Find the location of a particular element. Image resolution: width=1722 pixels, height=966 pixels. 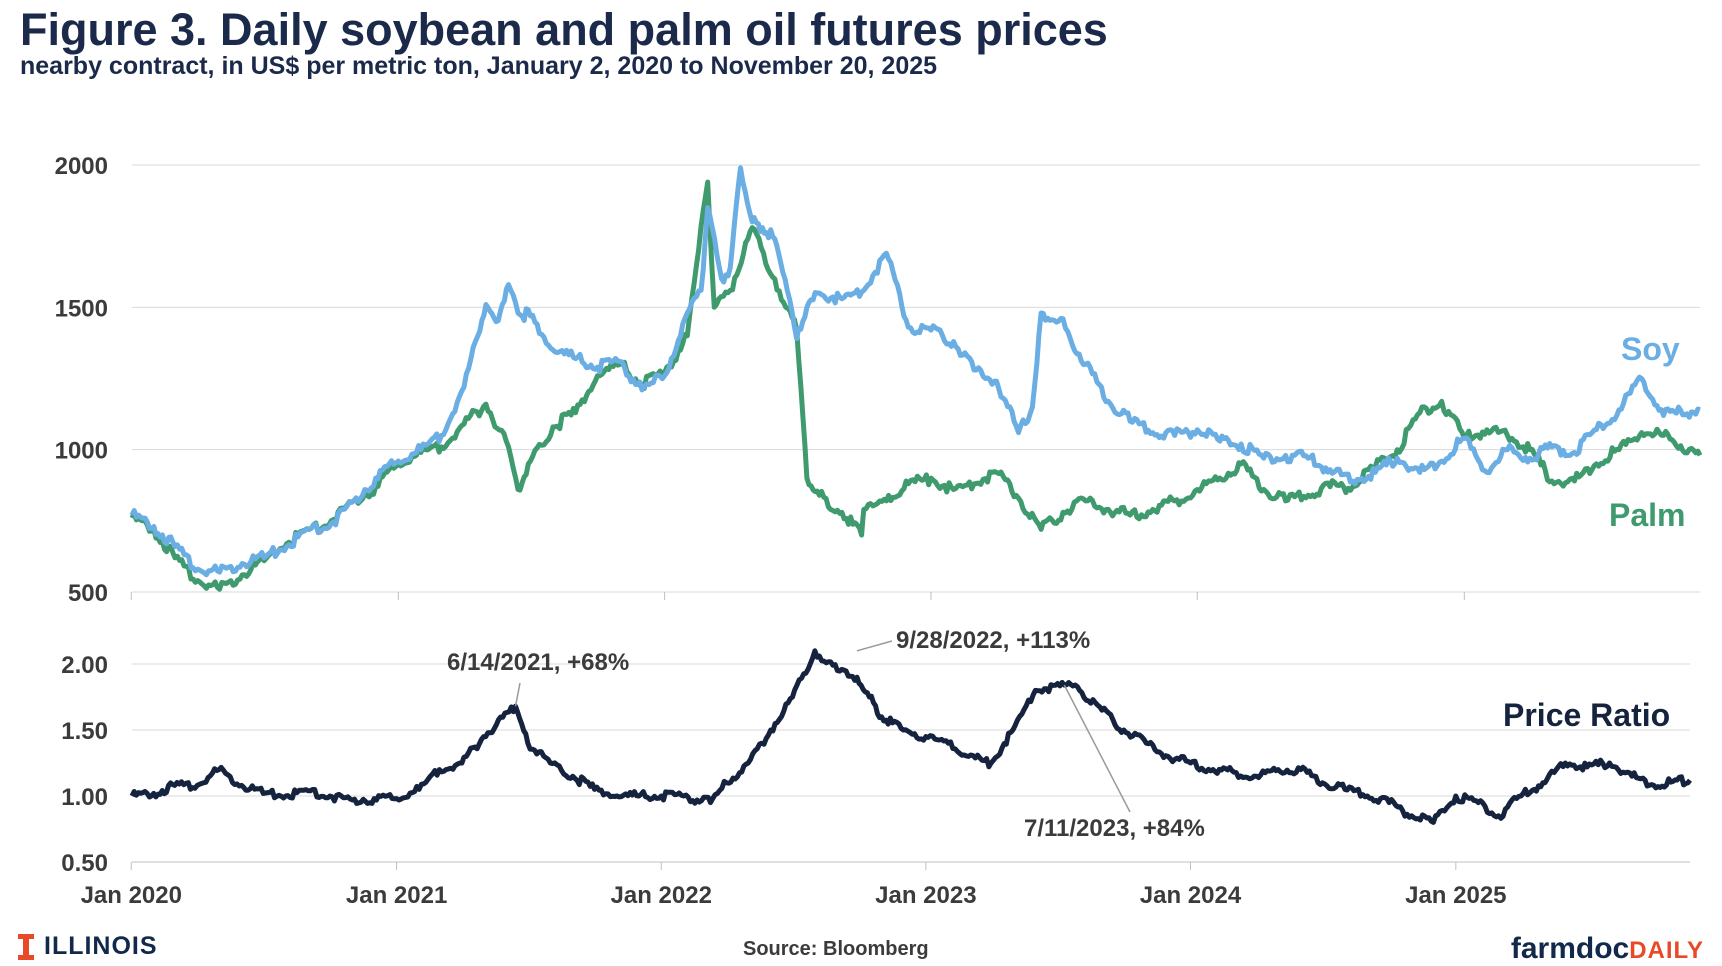

price-y-tick: 1000 is located at coordinates (81, 451).